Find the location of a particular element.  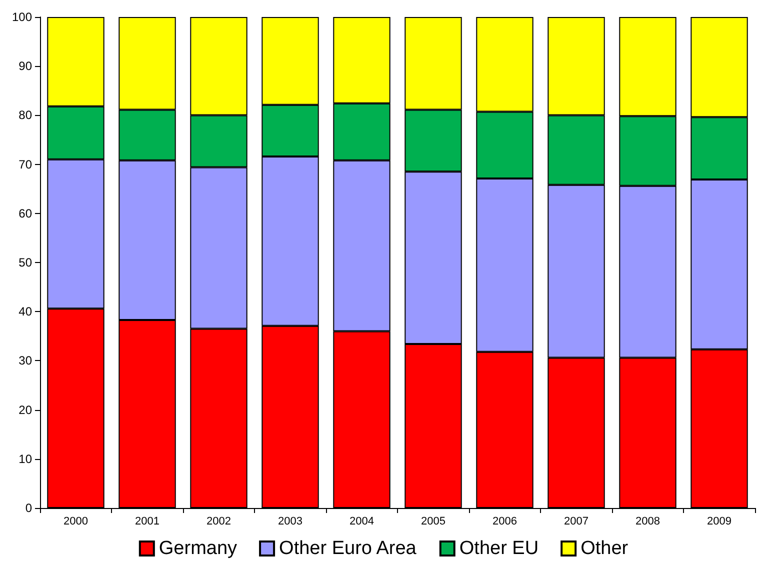

y-tick-label: 20 is located at coordinates (25, 409).